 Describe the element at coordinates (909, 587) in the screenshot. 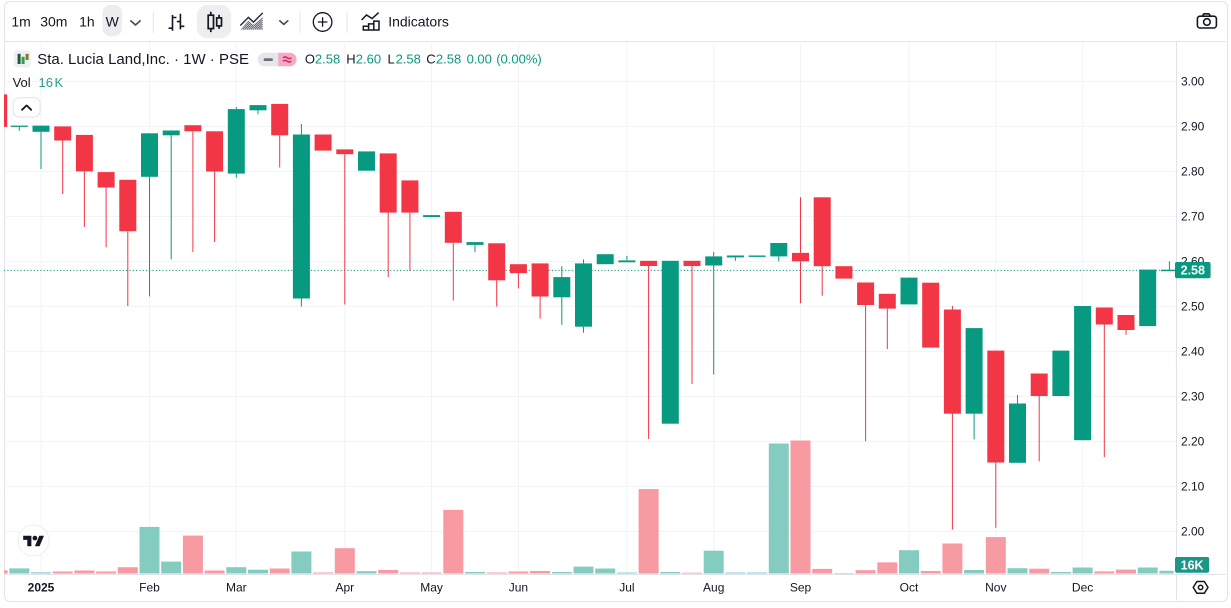

I see `svg-text: Oct` at that location.